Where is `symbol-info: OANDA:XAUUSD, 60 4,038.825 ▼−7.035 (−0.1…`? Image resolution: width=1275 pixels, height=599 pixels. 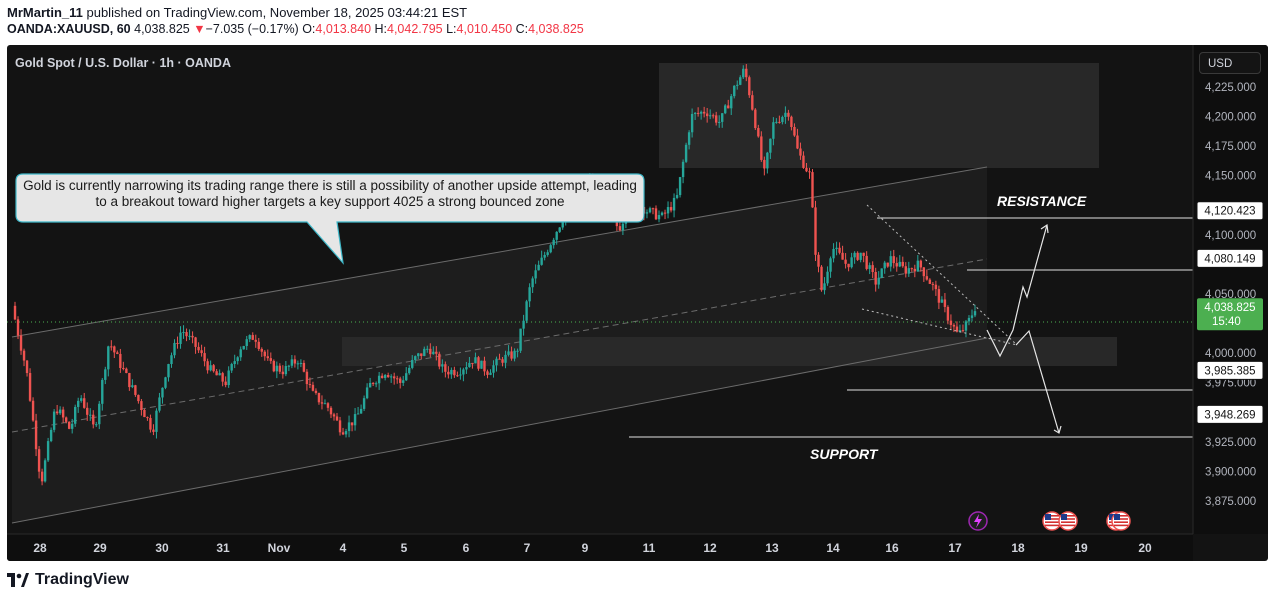
symbol-info: OANDA:XAUUSD, 60 4,038.825 ▼−7.035 (−0.1… is located at coordinates (407, 29).